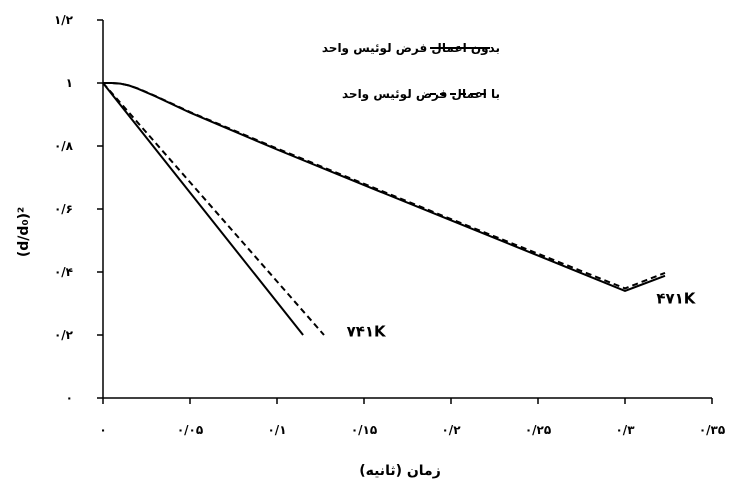  What do you see at coordinates (203, 209) in the screenshot?
I see `series-line-solid-741K` at bounding box center [203, 209].